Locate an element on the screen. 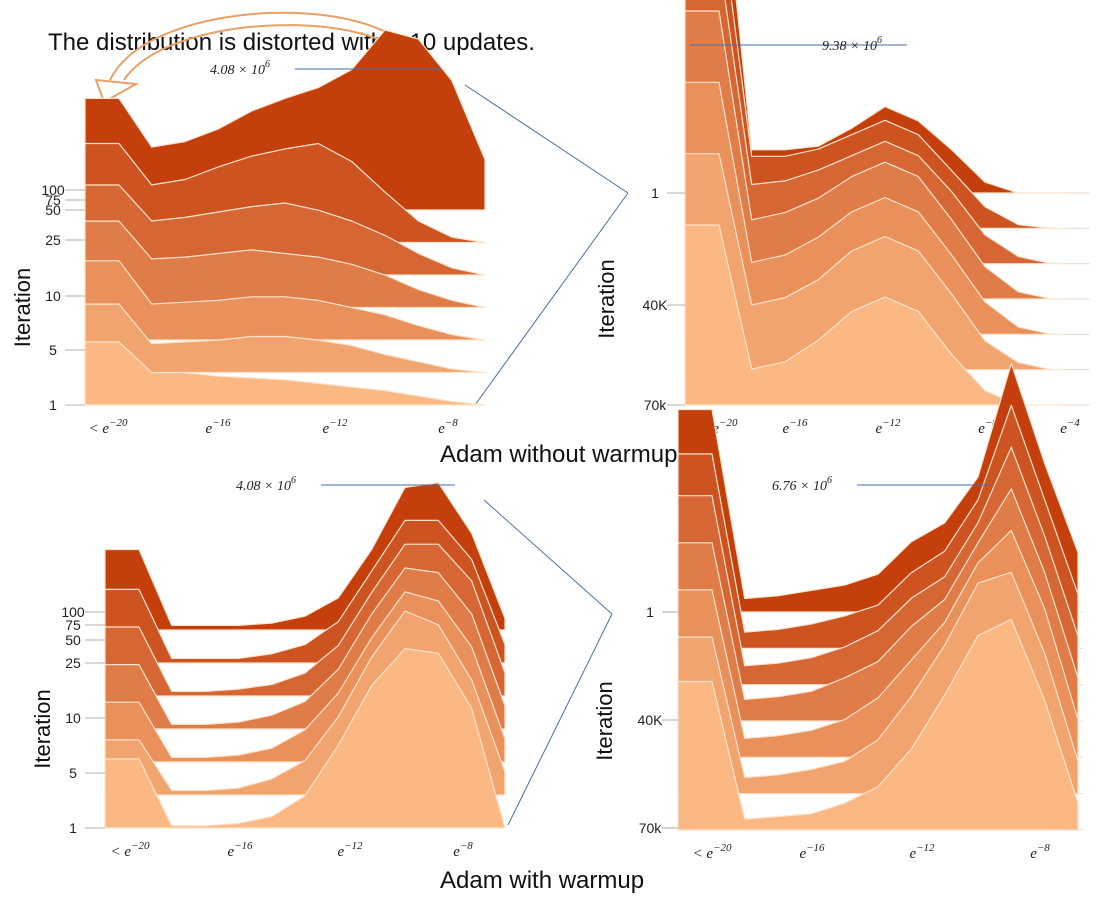 The height and width of the screenshot is (905, 1099). x-tick-label: e−4 is located at coordinates (1070, 427).